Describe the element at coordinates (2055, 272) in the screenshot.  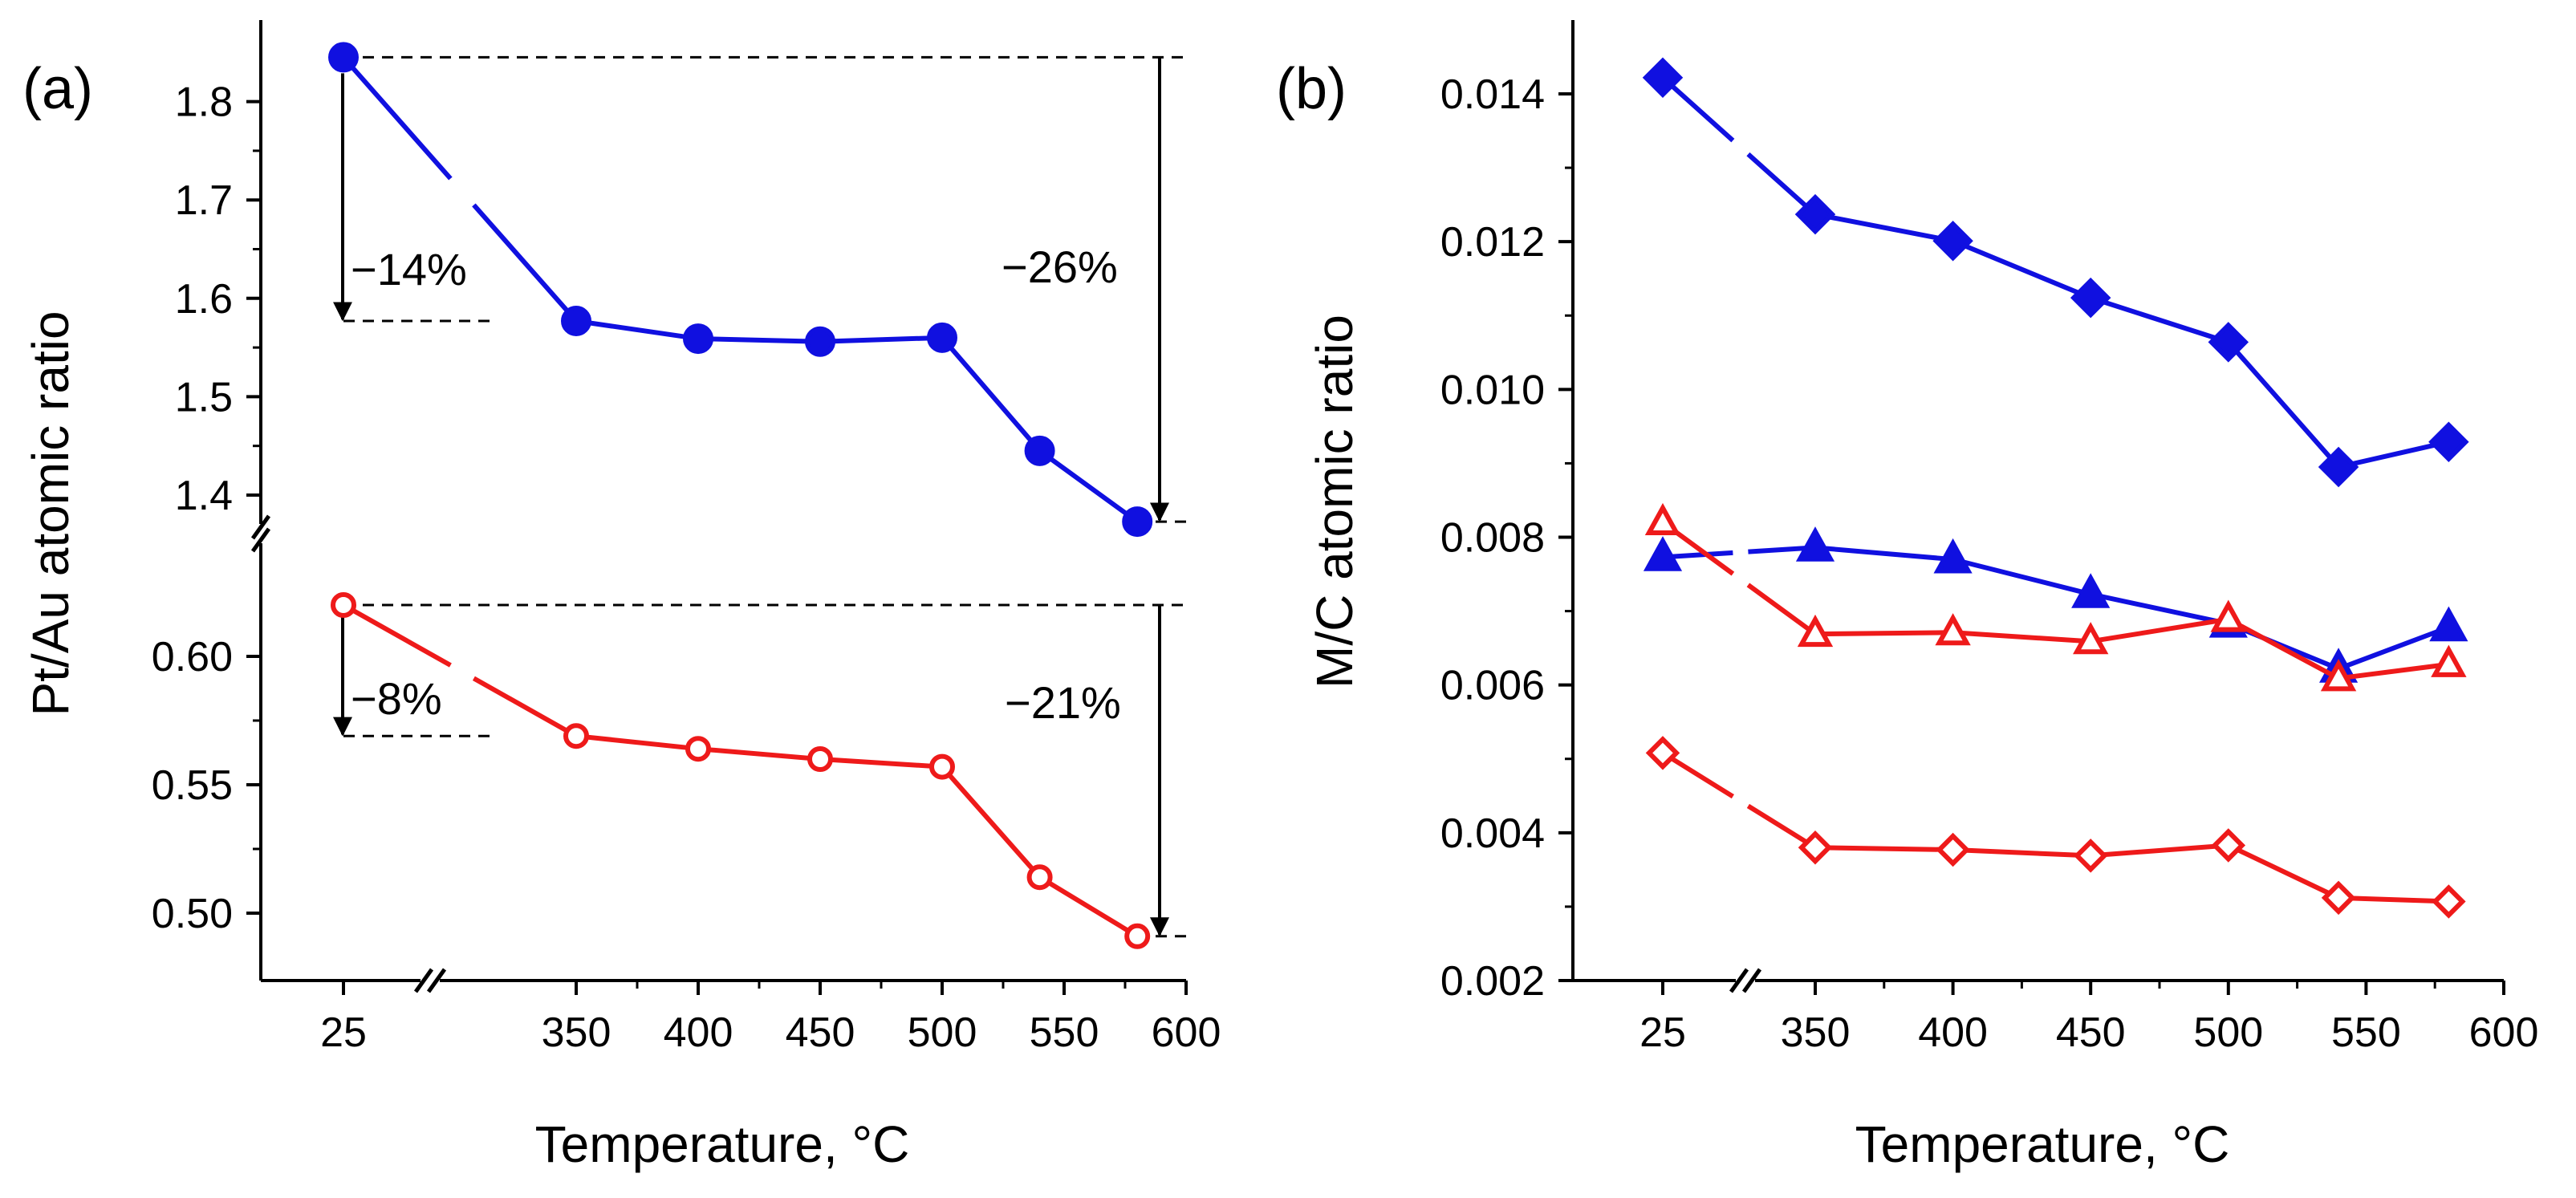
I see `panel-b-series-line-blue-diamond` at that location.